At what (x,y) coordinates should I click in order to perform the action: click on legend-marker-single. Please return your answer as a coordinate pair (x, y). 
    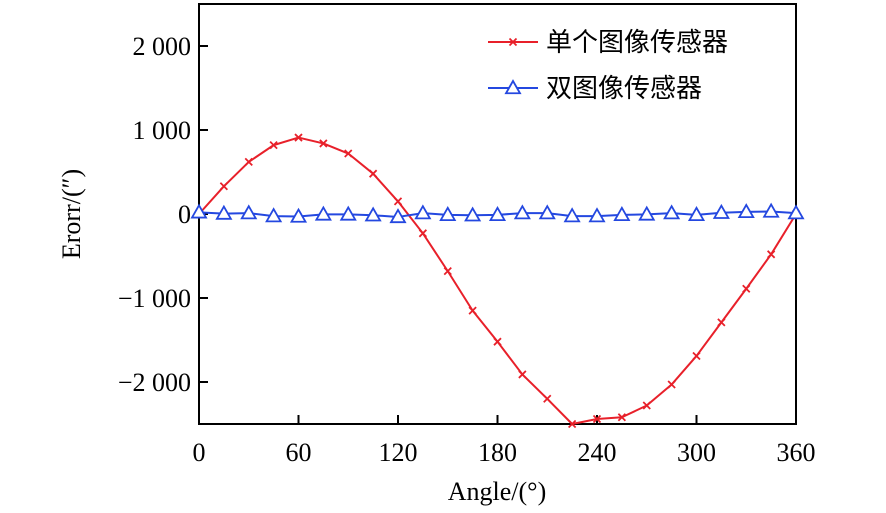
    Looking at the image, I should click on (513, 42).